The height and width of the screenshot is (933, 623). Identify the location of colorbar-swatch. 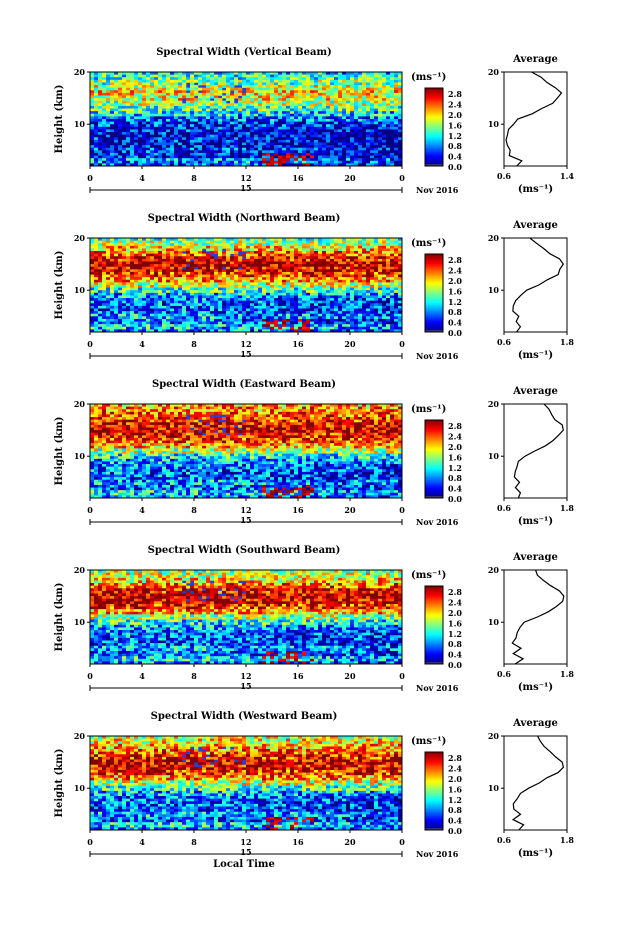
(434, 155).